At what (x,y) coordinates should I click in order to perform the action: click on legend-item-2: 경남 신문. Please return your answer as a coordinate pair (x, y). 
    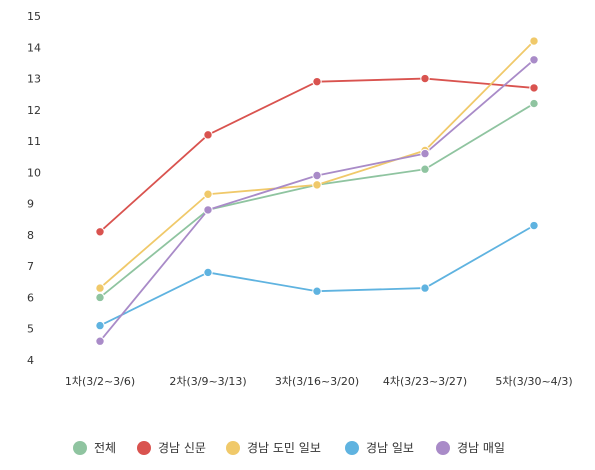
    Looking at the image, I should click on (171, 448).